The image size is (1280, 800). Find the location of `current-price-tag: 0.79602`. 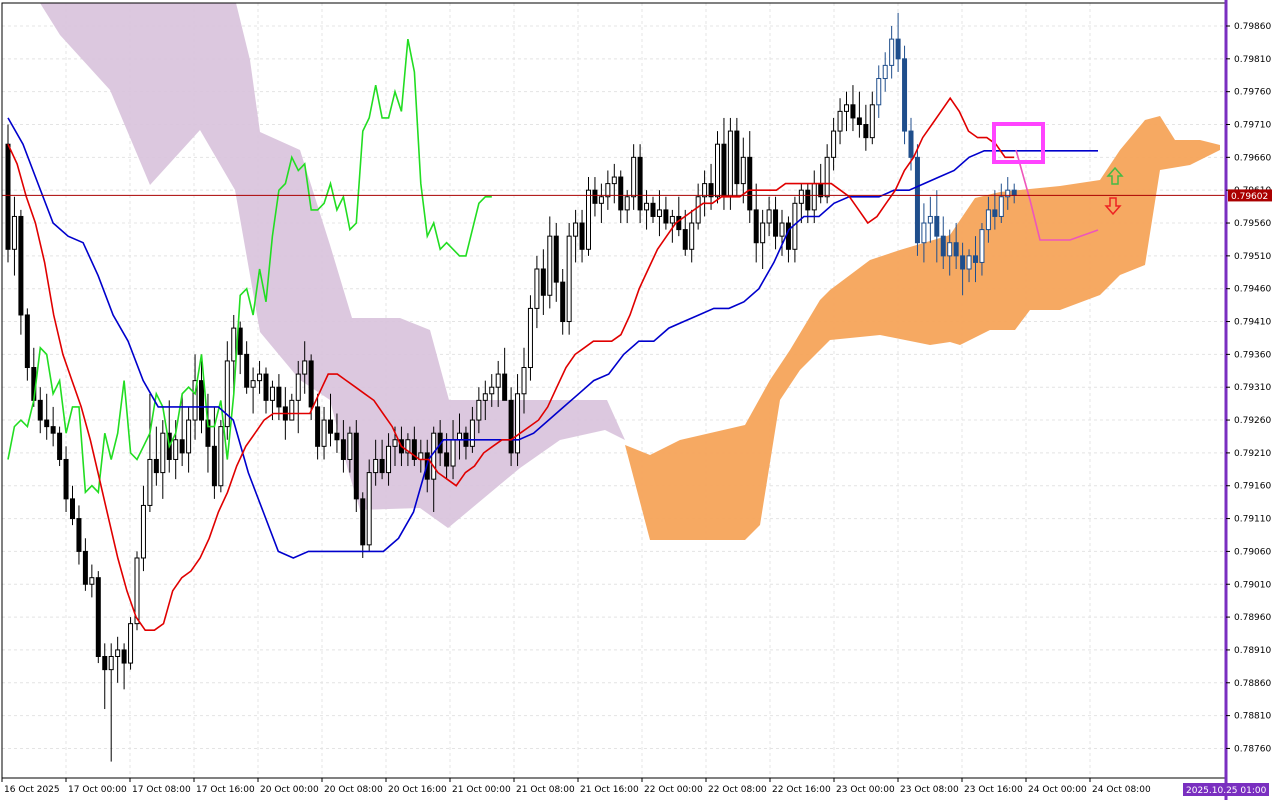

current-price-tag: 0.79602 is located at coordinates (1250, 195).